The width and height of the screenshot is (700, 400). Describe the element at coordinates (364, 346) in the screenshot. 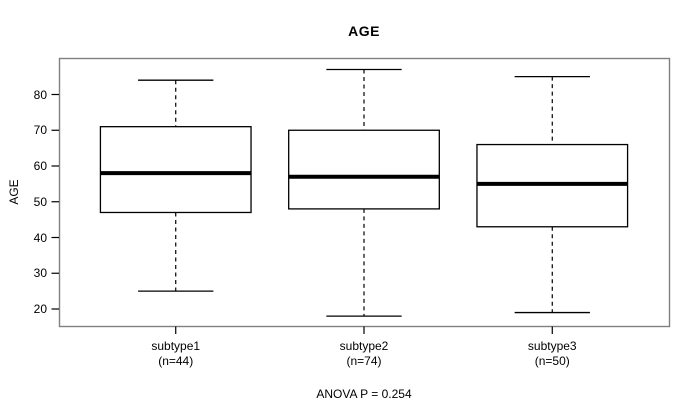

I see `category-name: subtype2` at that location.